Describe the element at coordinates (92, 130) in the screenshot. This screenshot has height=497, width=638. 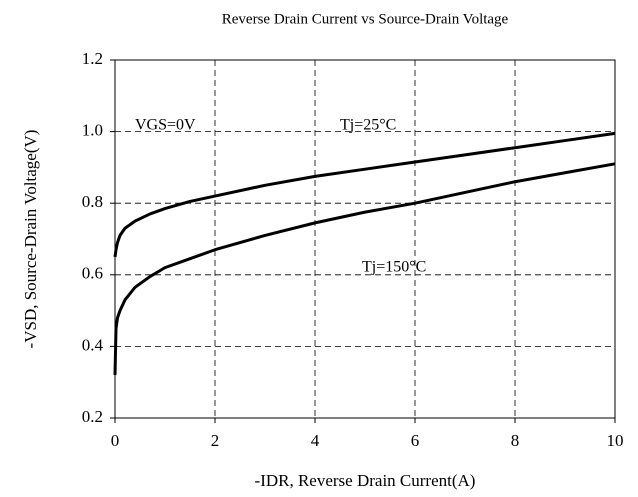
I see `y-tick-label: 1.0` at that location.